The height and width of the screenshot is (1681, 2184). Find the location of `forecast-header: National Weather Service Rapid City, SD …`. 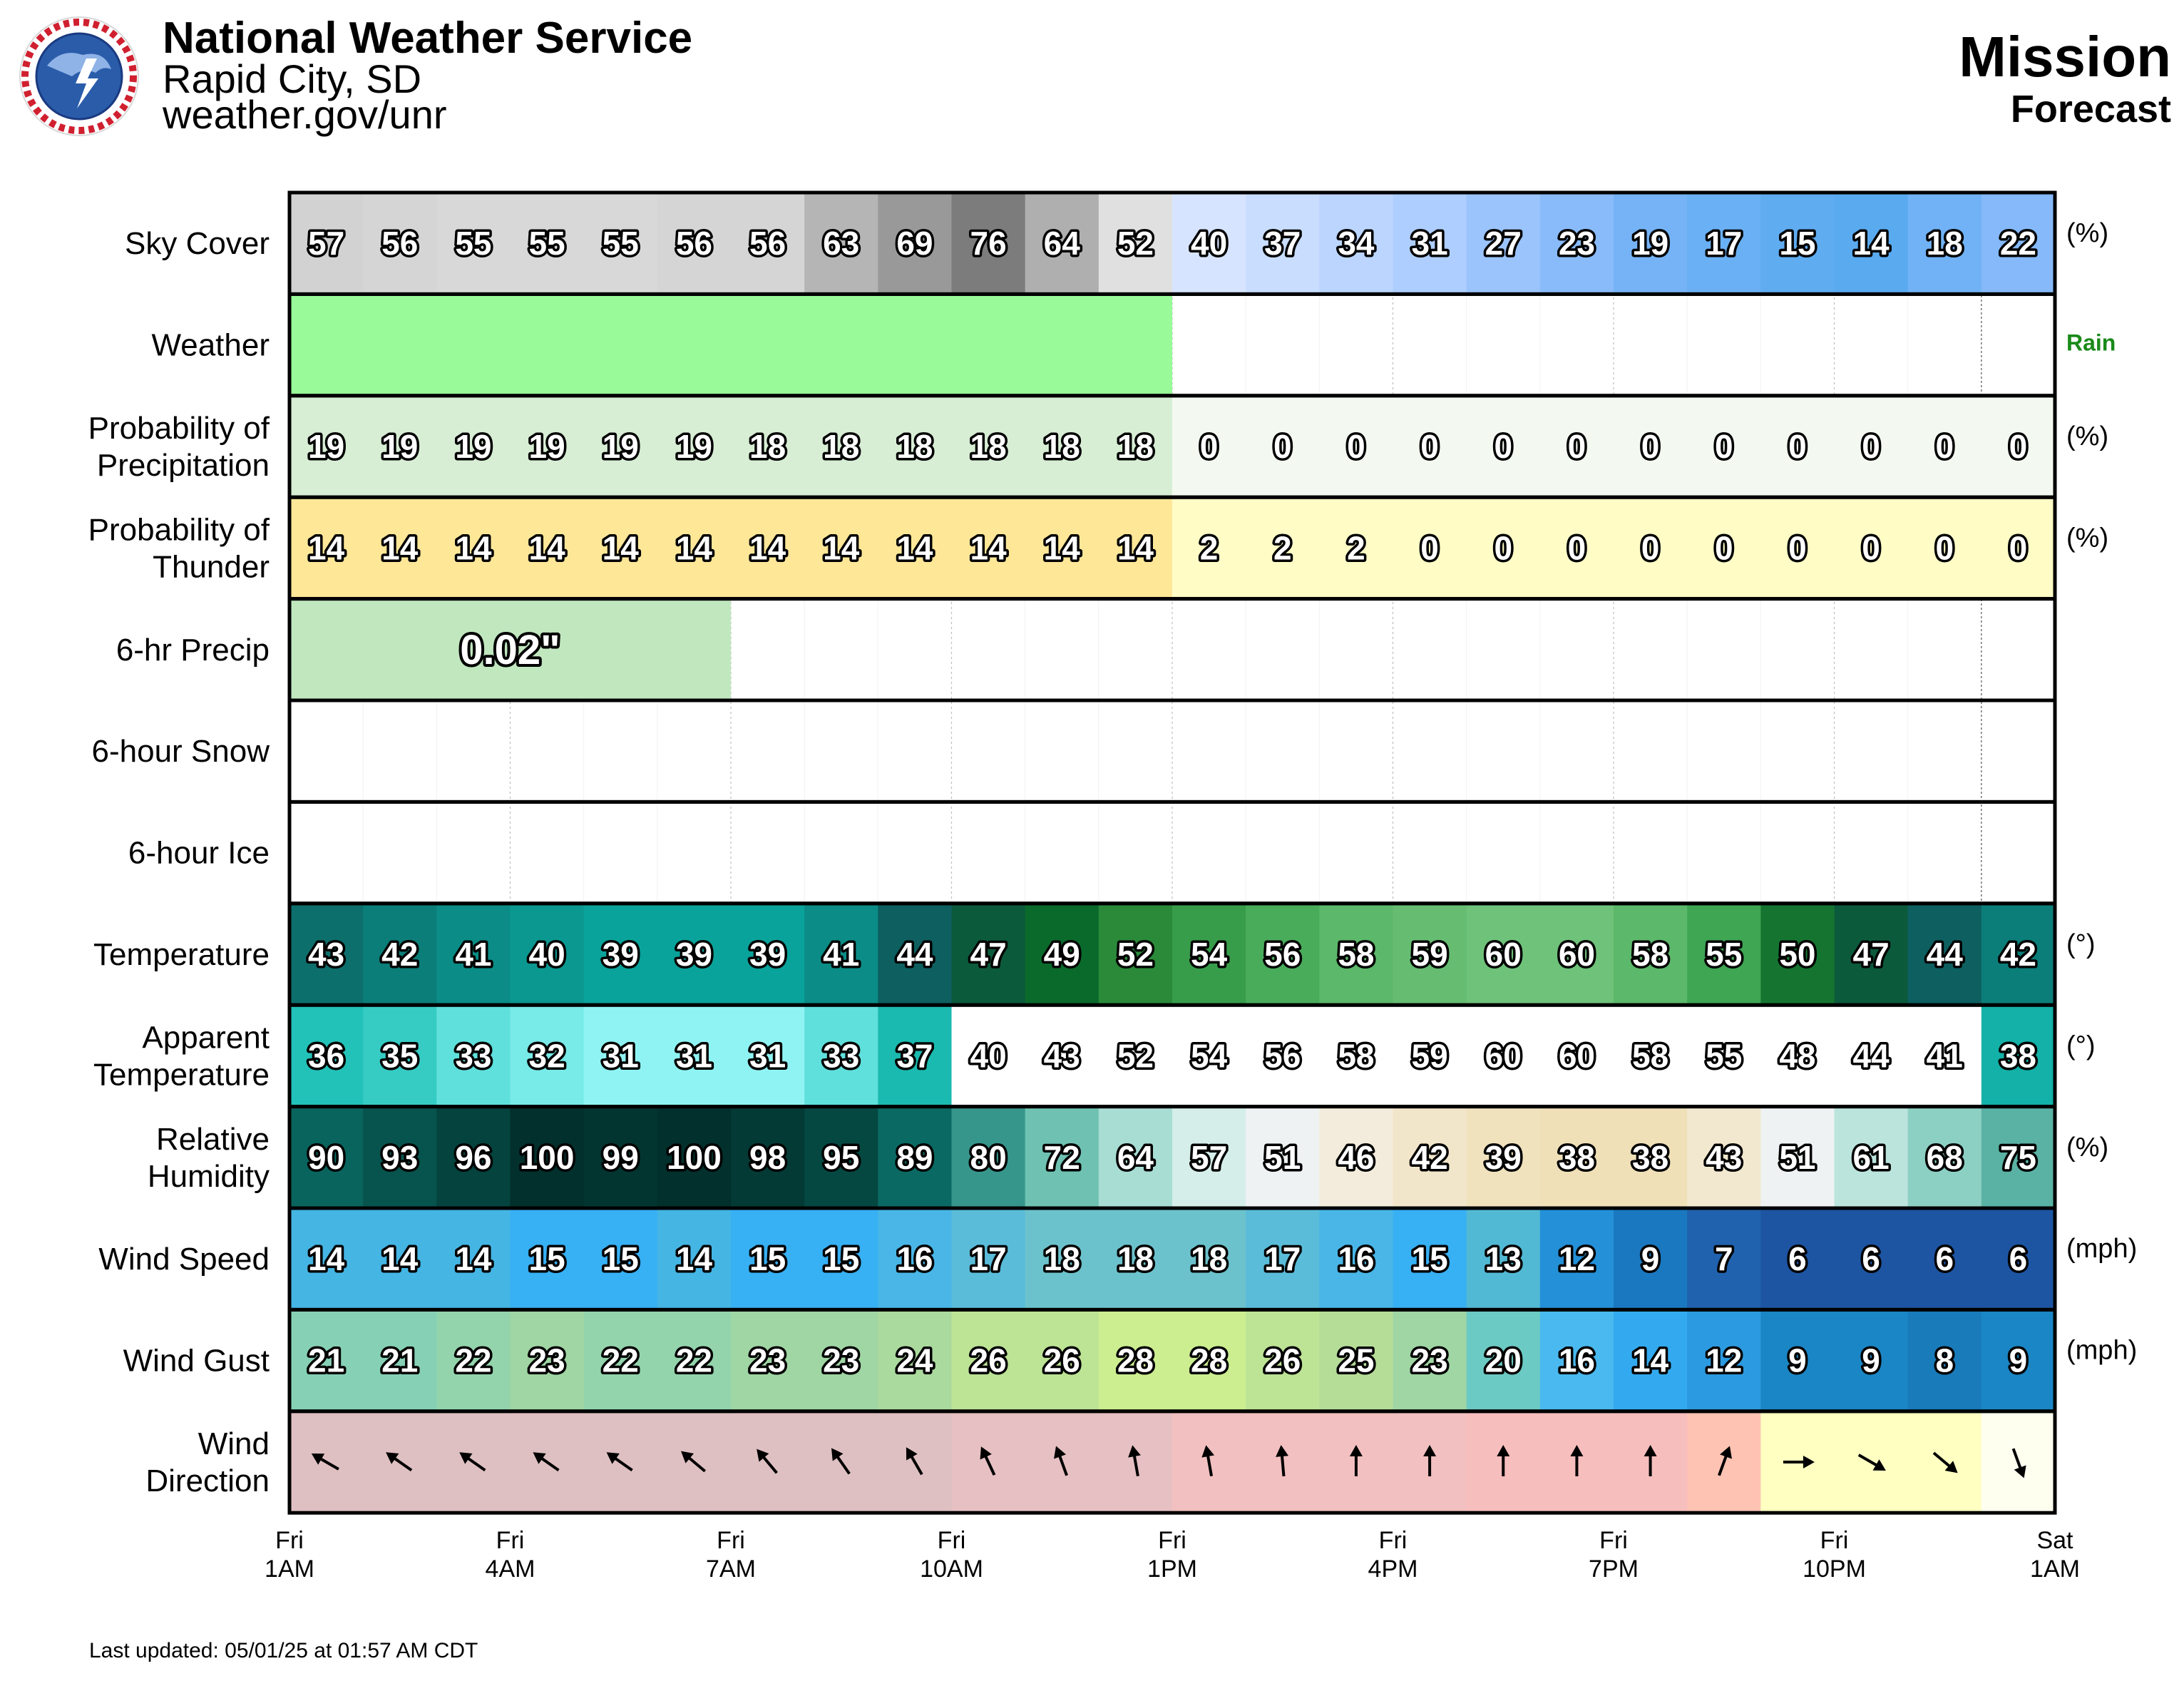

forecast-header: National Weather Service Rapid City, SD … is located at coordinates (1092, 78).